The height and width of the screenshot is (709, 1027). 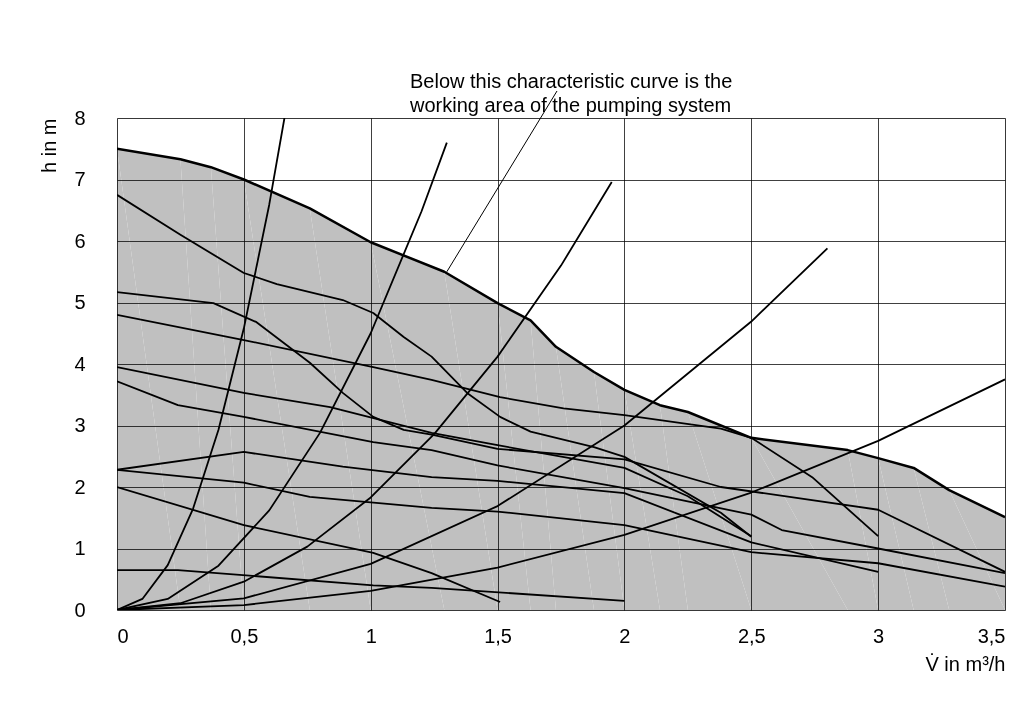 I want to click on y-axis-title: h in m, so click(x=49, y=145).